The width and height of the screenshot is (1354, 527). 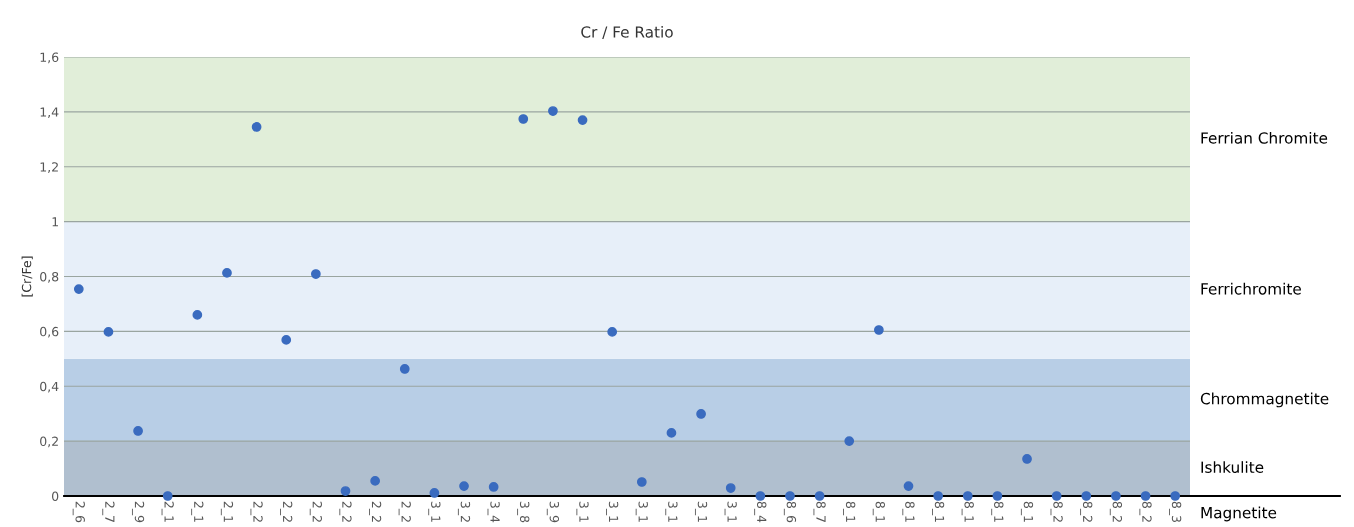 What do you see at coordinates (1232, 467) in the screenshot?
I see `band-label: Ishkulite` at bounding box center [1232, 467].